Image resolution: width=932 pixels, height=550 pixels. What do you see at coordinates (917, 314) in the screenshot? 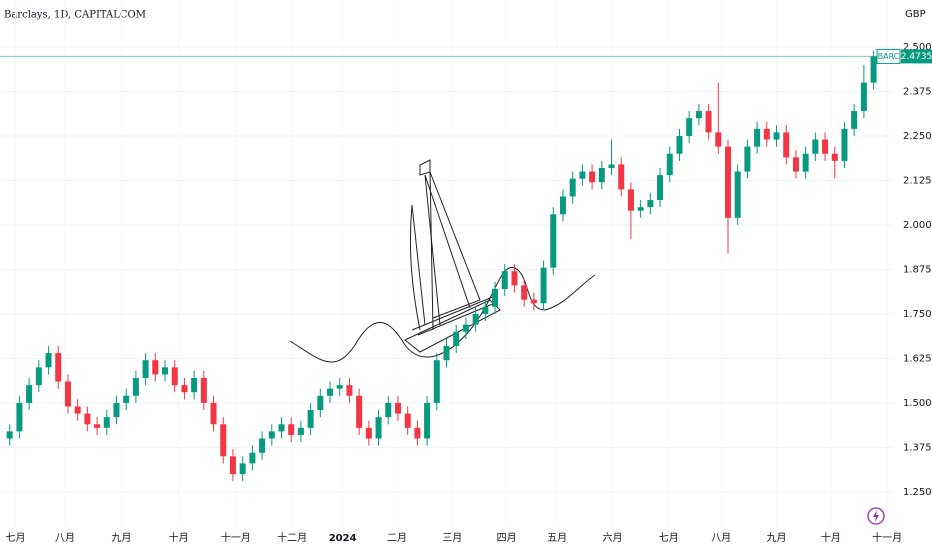
I see `y-tick-label: 1.7500` at bounding box center [917, 314].